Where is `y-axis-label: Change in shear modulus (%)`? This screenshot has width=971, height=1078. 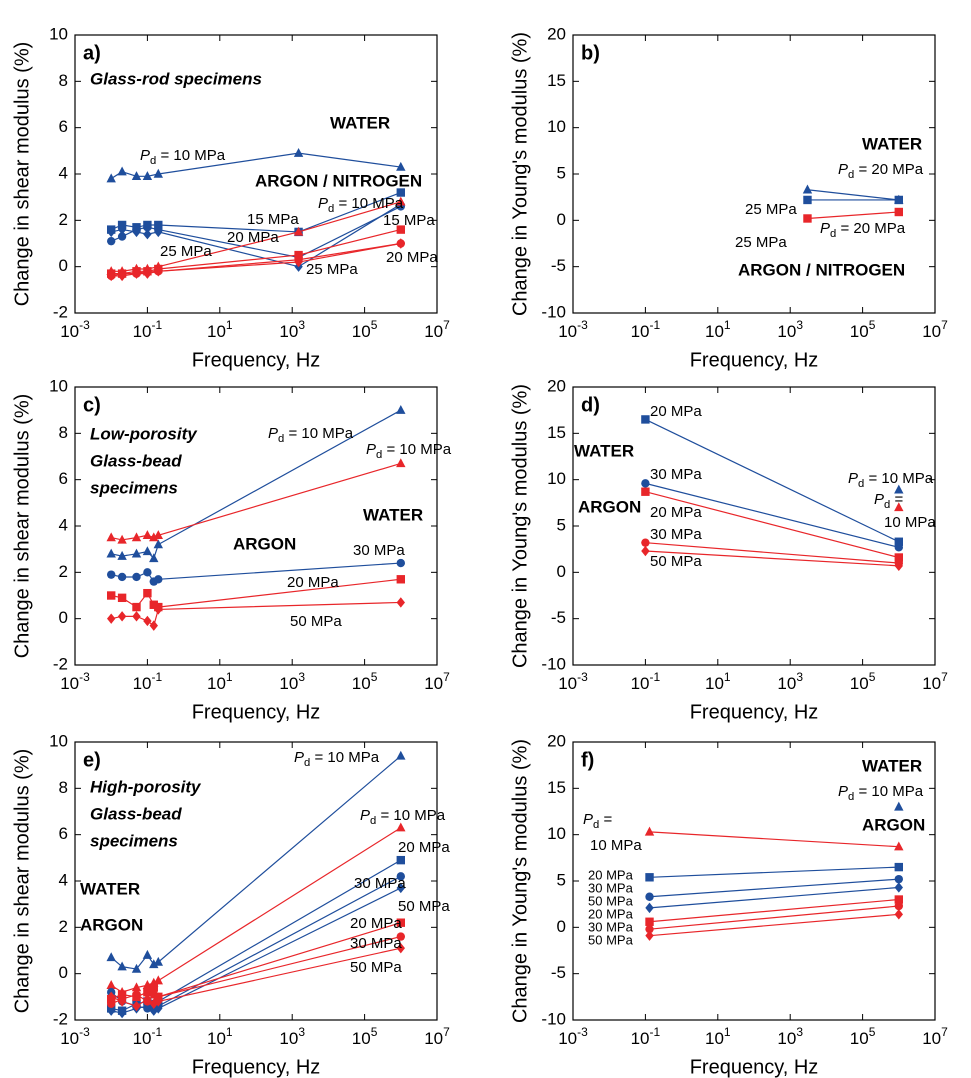 y-axis-label: Change in shear modulus (%) is located at coordinates (22, 526).